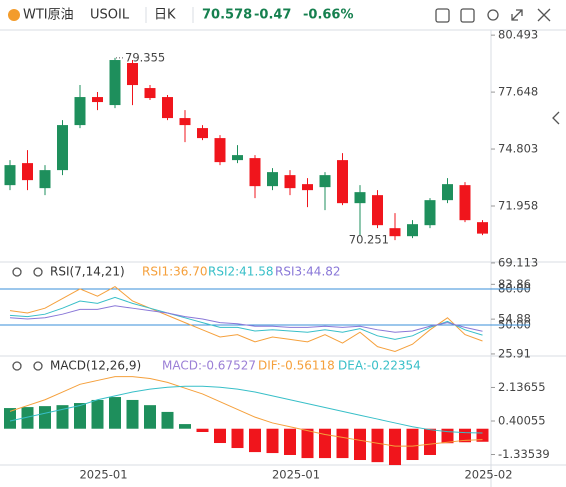  What do you see at coordinates (514, 284) in the screenshot?
I see `y-tick-label: 83.86` at bounding box center [514, 284].